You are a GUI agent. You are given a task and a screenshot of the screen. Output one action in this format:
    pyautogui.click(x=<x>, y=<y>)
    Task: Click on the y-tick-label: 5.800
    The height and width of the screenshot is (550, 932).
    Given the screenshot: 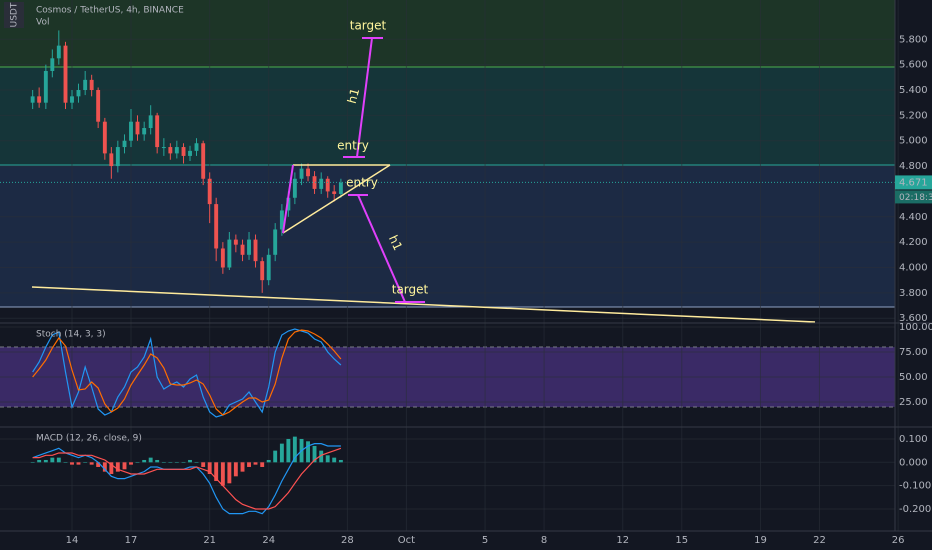 What is the action you would take?
    pyautogui.click(x=913, y=39)
    